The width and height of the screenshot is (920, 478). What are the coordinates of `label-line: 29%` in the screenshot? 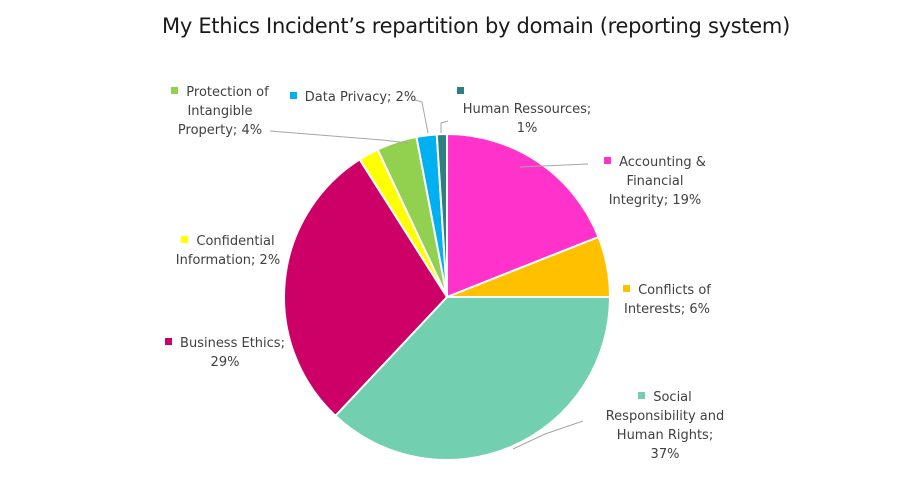 It's located at (225, 362).